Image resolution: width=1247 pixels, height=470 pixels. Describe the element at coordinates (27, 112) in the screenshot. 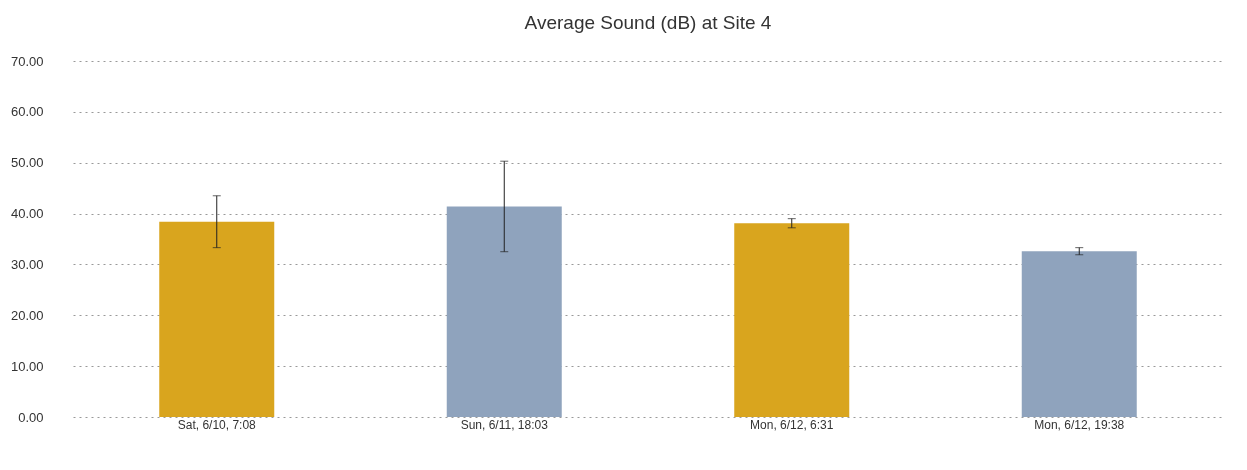

I see `y-tick-label: 60.00` at that location.